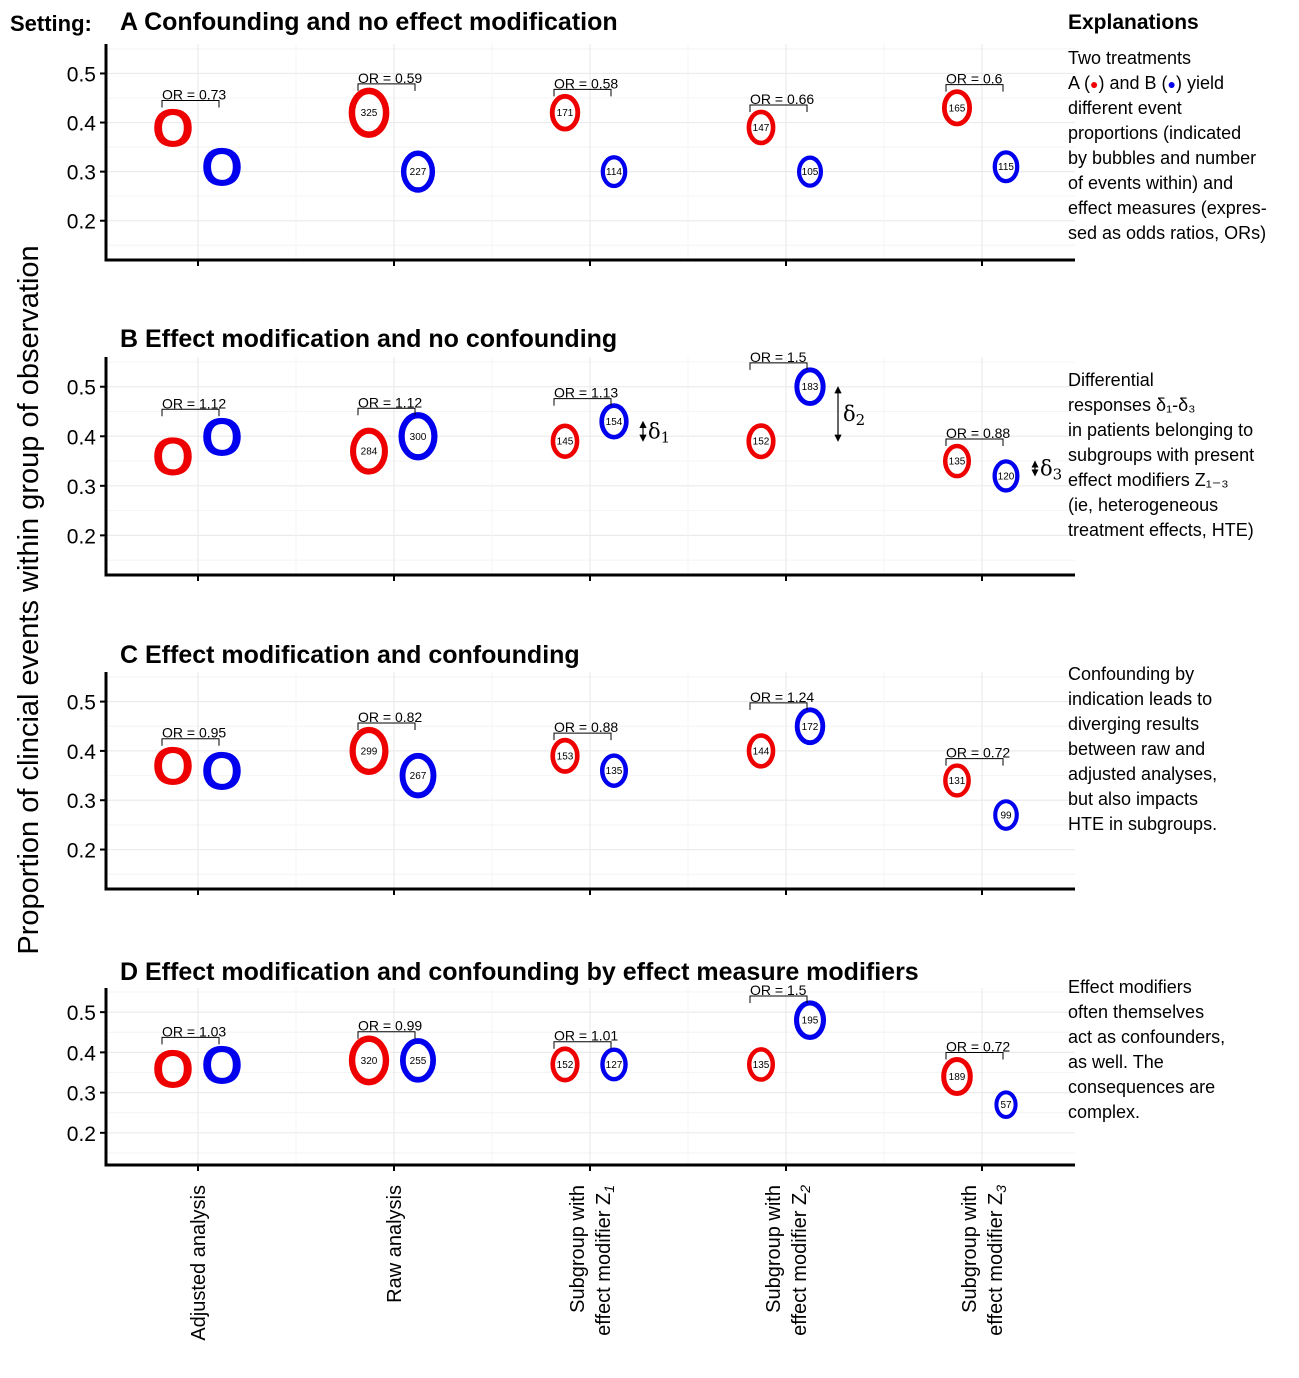 This screenshot has height=1378, width=1299. Describe the element at coordinates (778, 357) in the screenshot. I see `or-label: OR = 1.5` at that location.